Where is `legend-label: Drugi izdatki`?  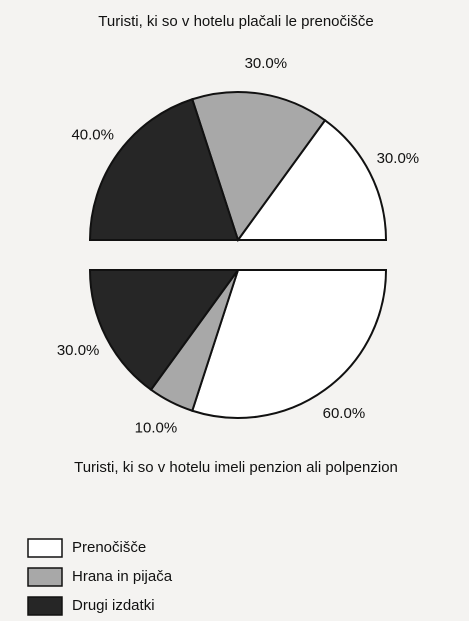 legend-label: Drugi izdatki is located at coordinates (113, 605).